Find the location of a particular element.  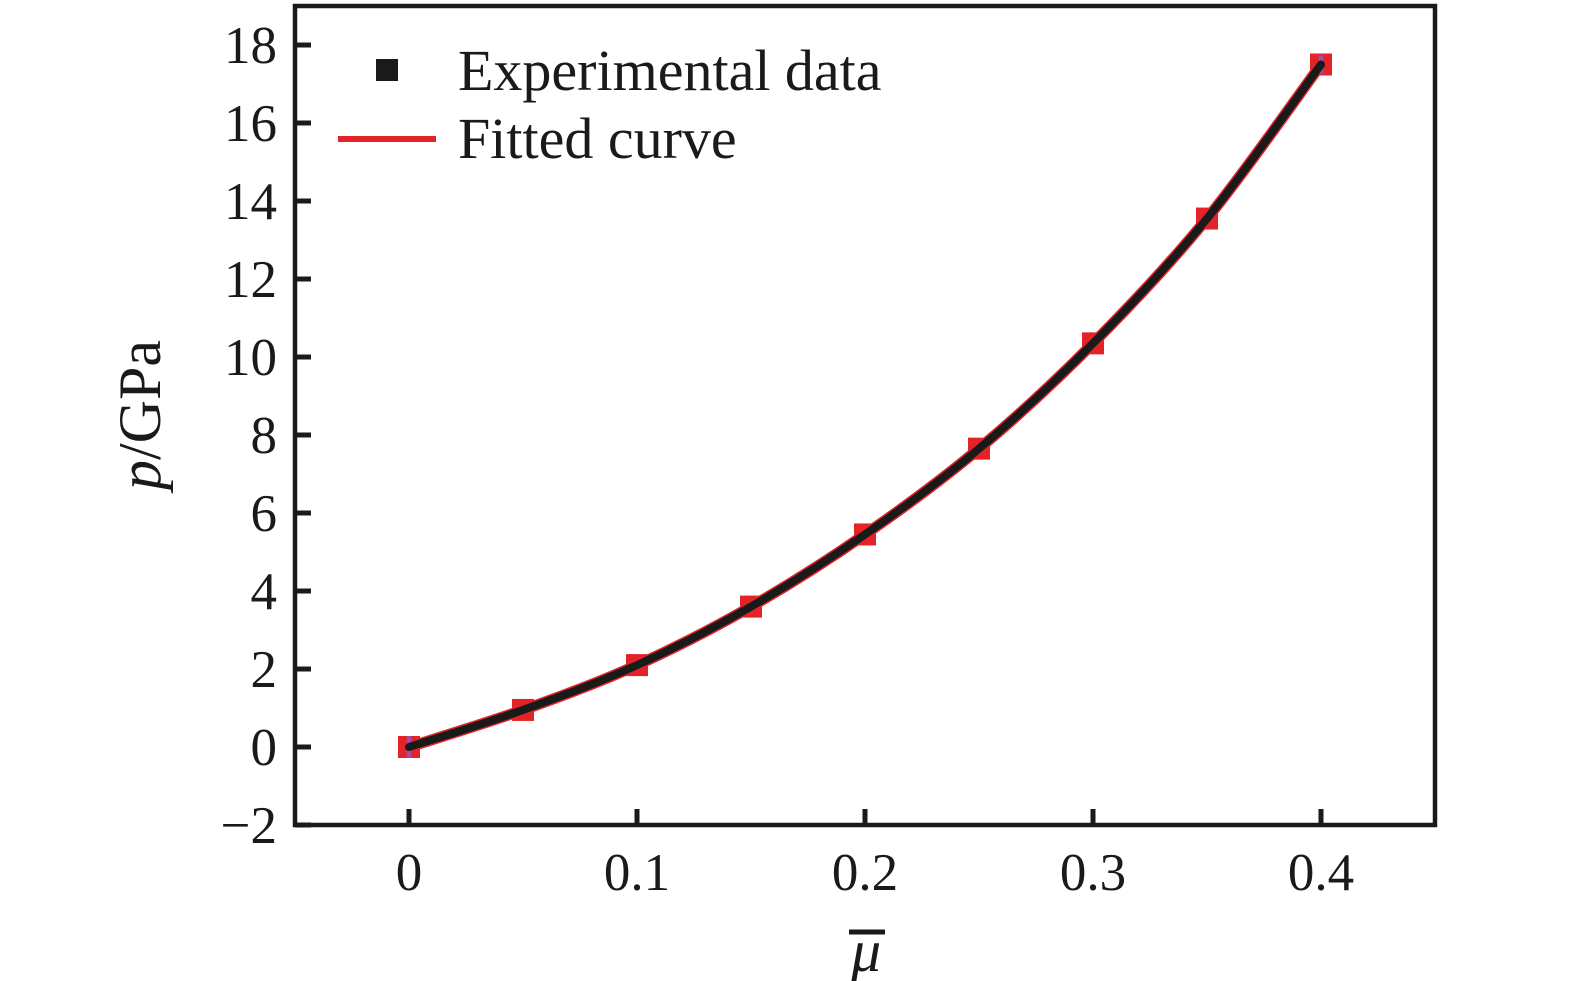

y-tick-label: 4 is located at coordinates (264, 592).